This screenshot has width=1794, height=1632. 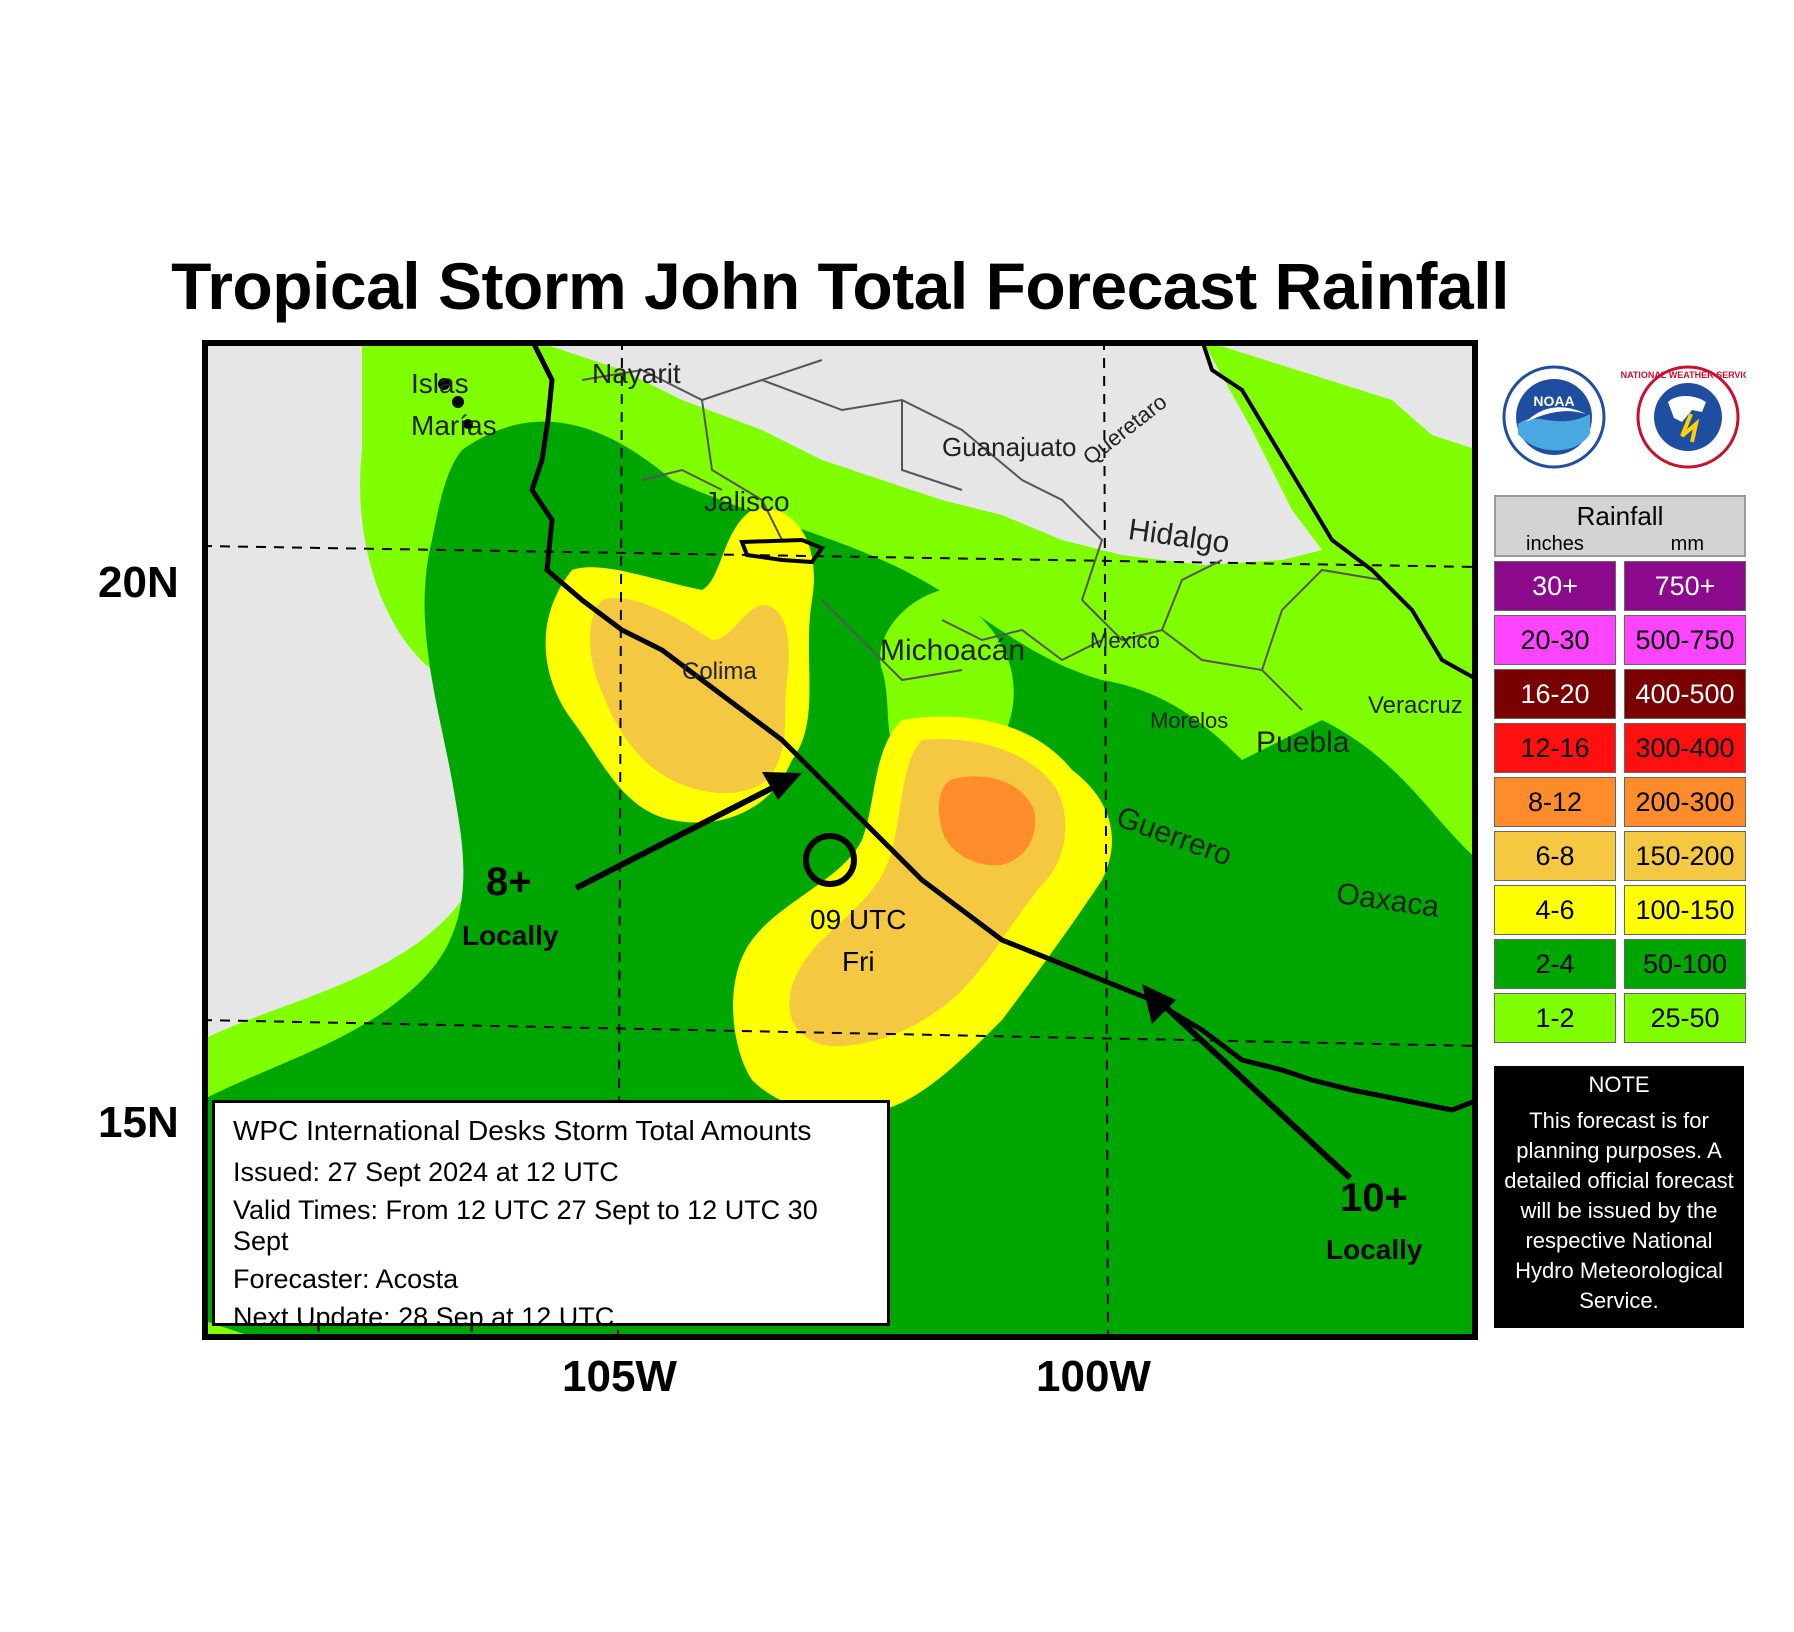 I want to click on legend-cell-mm: 150-200, so click(x=1685, y=856).